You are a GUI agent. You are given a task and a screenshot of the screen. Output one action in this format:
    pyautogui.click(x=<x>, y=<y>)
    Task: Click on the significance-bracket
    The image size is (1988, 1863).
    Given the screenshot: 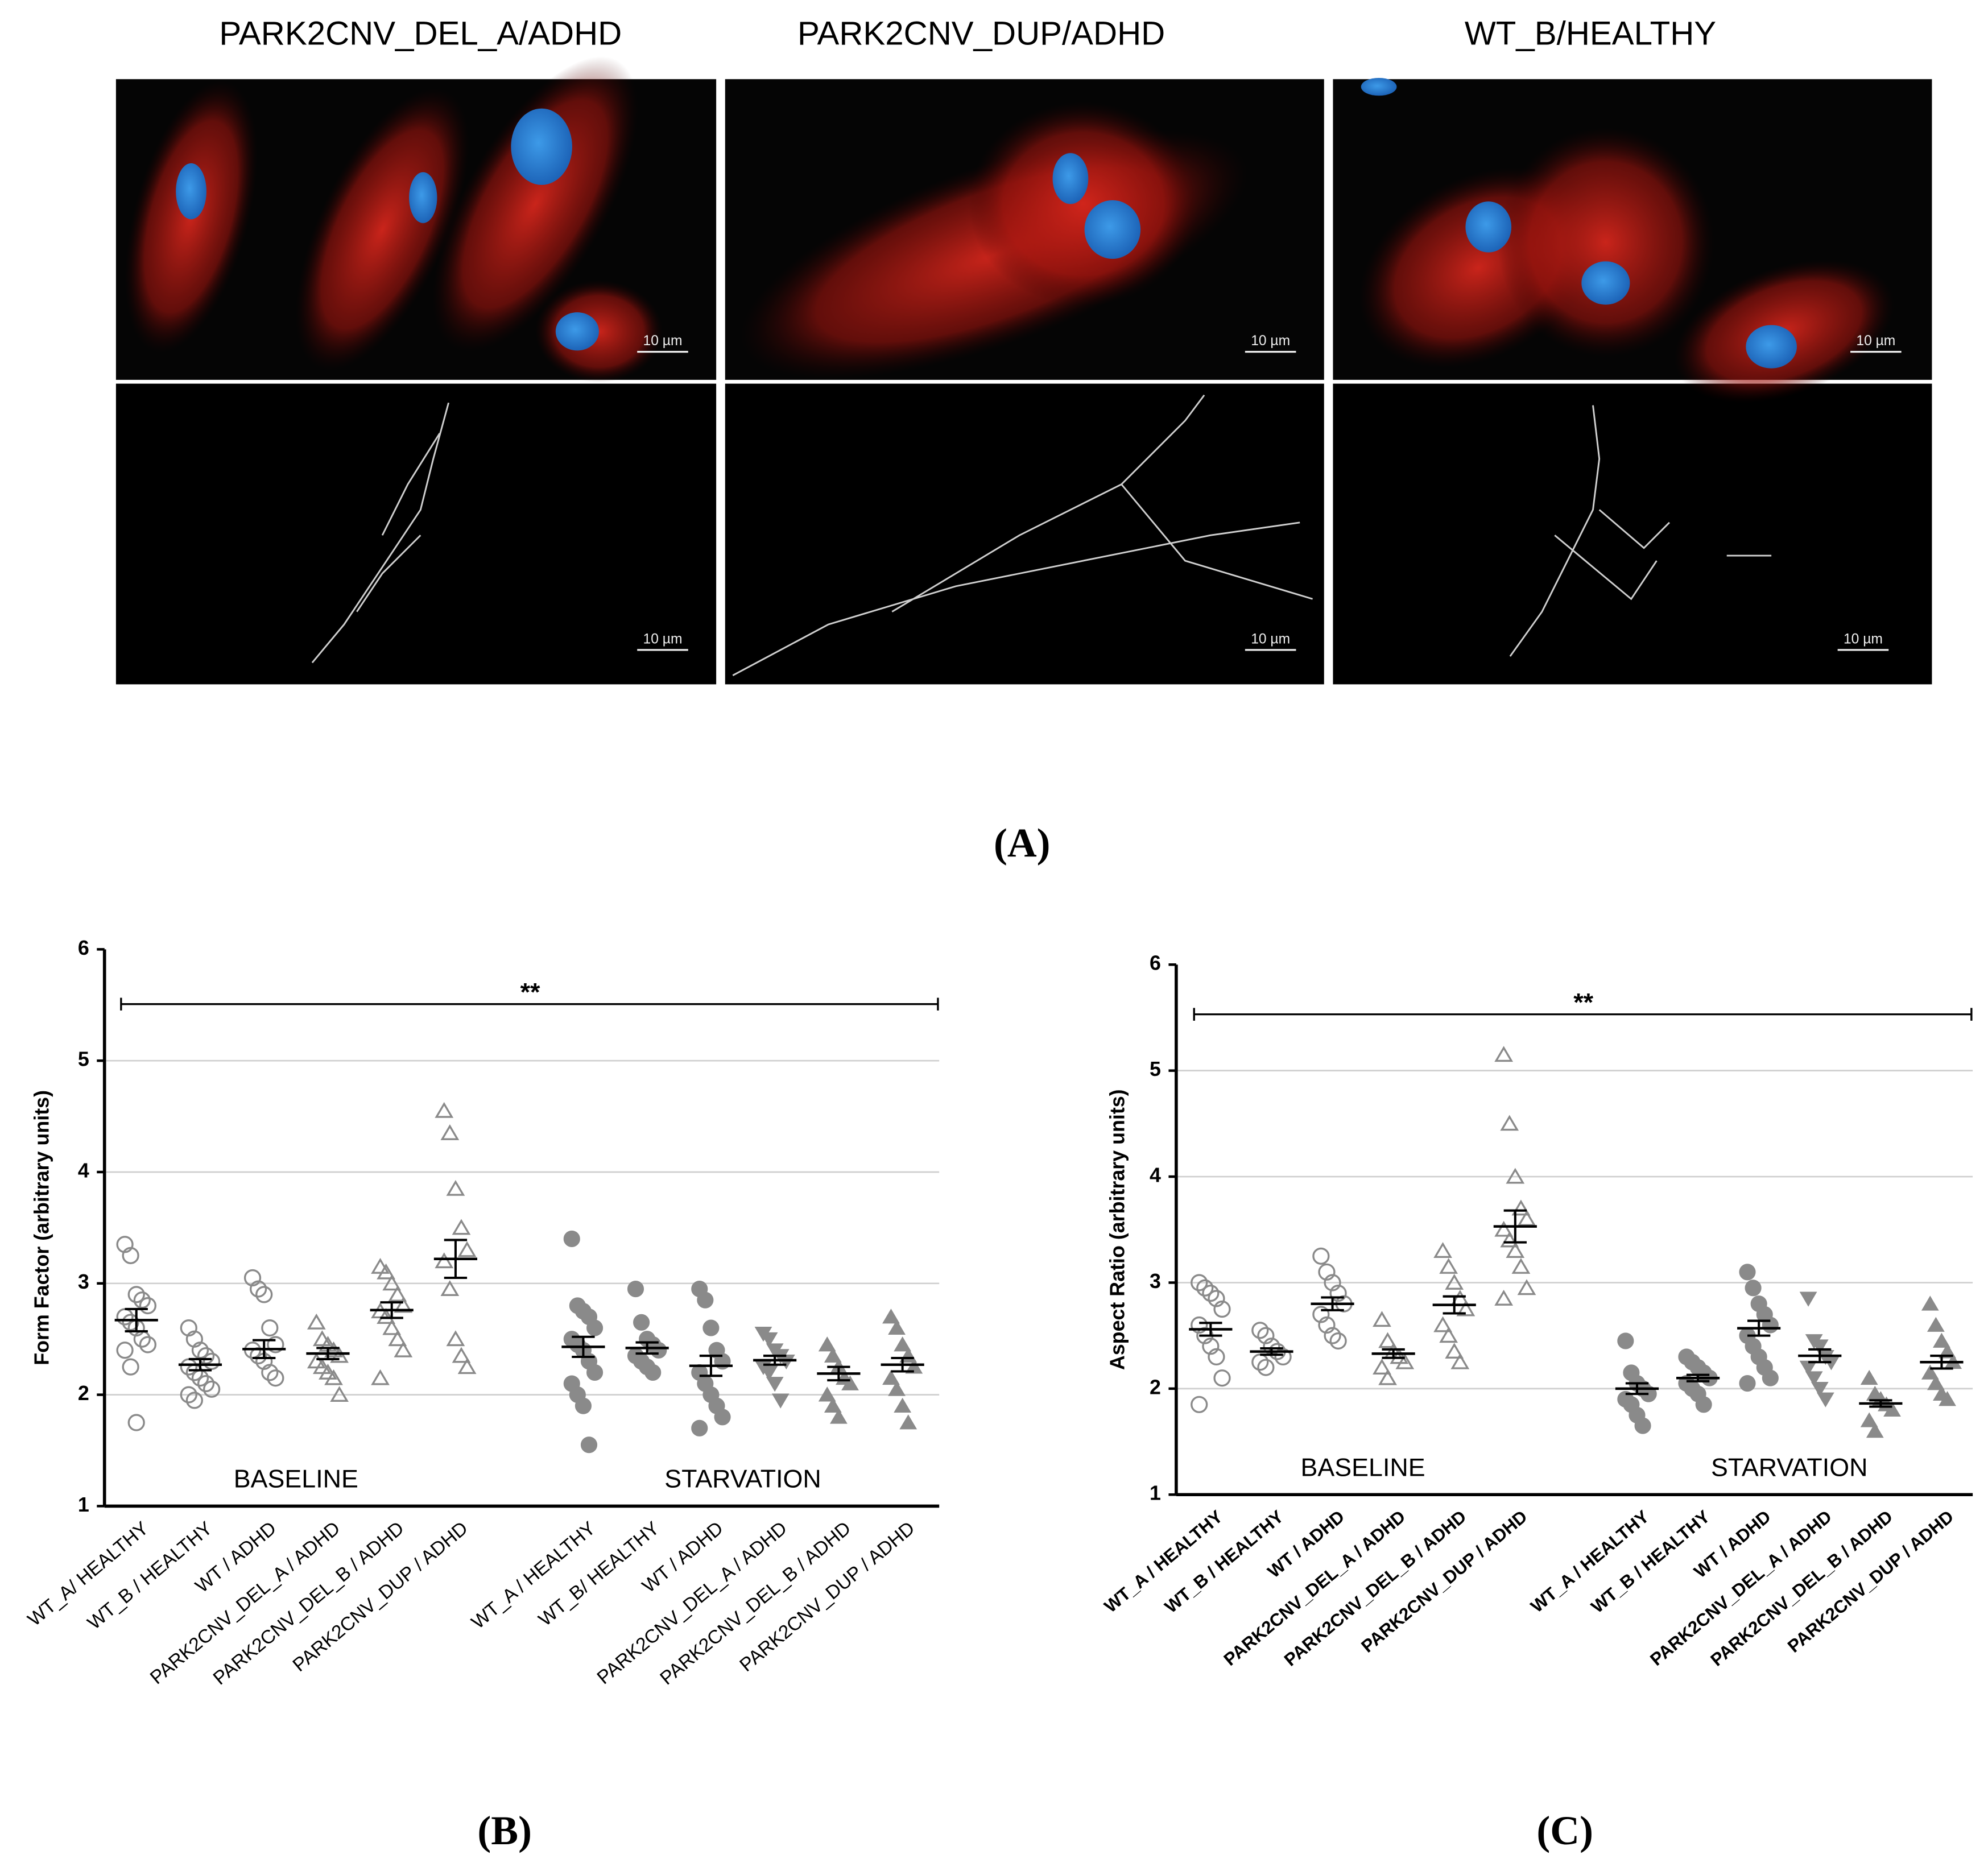 What is the action you would take?
    pyautogui.click(x=1583, y=1014)
    